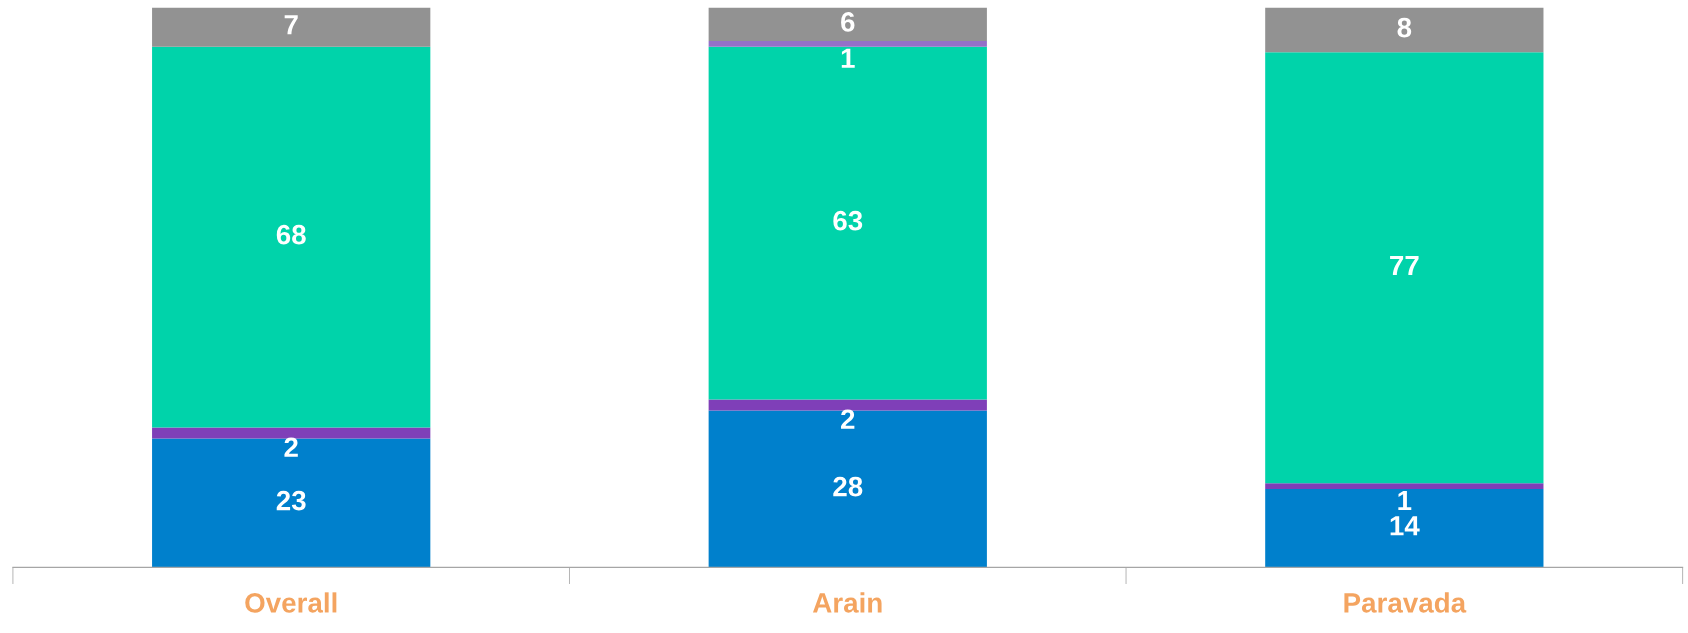 This screenshot has width=1688, height=633. Describe the element at coordinates (847, 602) in the screenshot. I see `x-tick-label: Arain` at that location.